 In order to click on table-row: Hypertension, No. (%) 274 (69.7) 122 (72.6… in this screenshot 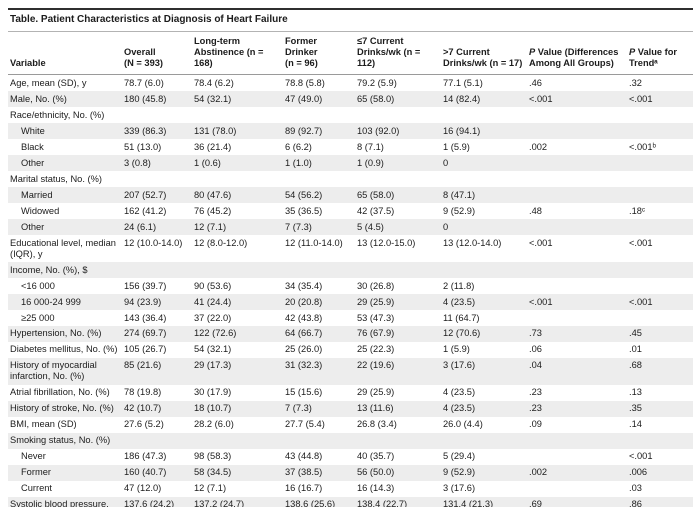, I will do `click(350, 333)`.